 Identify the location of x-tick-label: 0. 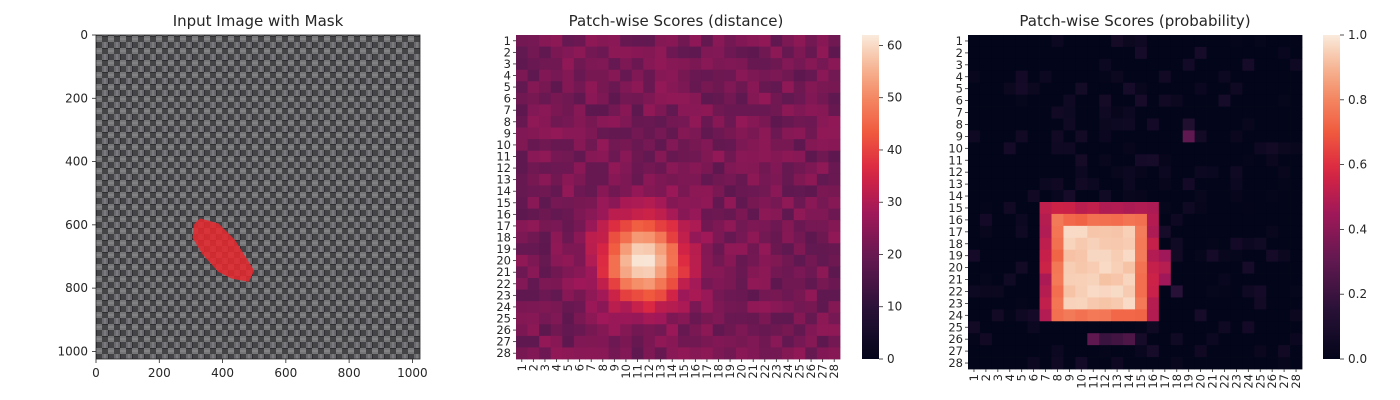
(96, 373).